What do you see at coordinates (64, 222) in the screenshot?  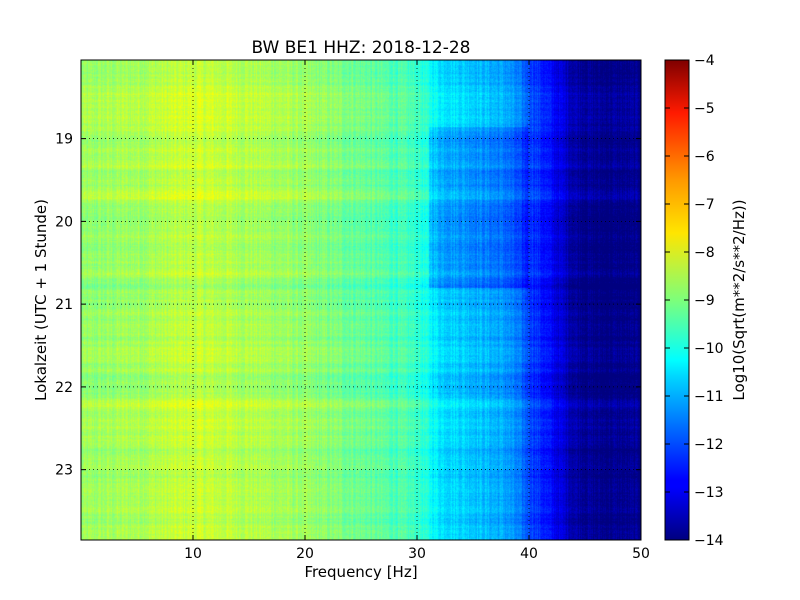 I see `y-tick-label: 20` at bounding box center [64, 222].